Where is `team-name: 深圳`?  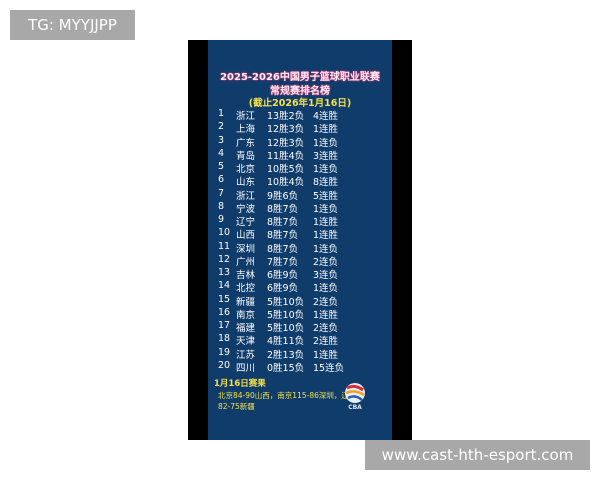
team-name: 深圳 is located at coordinates (246, 249).